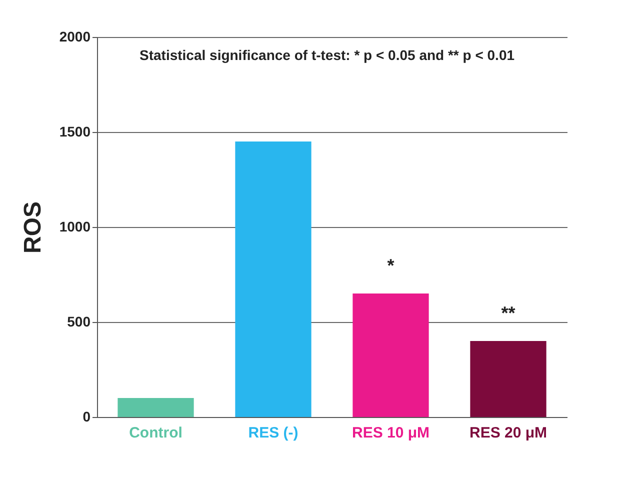 Image resolution: width=623 pixels, height=501 pixels. Describe the element at coordinates (75, 132) in the screenshot. I see `y-tick-label: 1500` at that location.